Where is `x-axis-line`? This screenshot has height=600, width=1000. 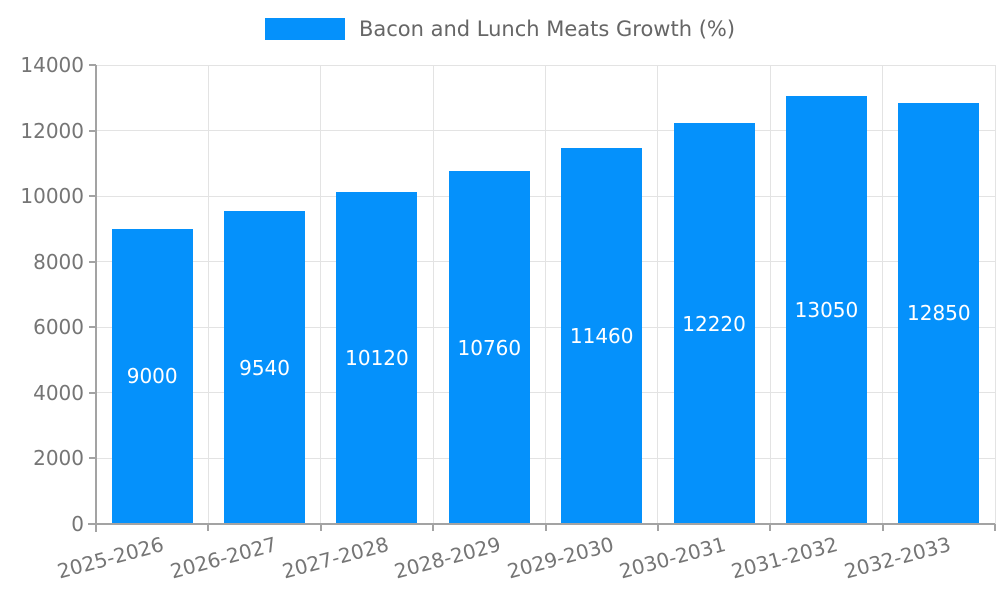
x-axis-line is located at coordinates (541, 524).